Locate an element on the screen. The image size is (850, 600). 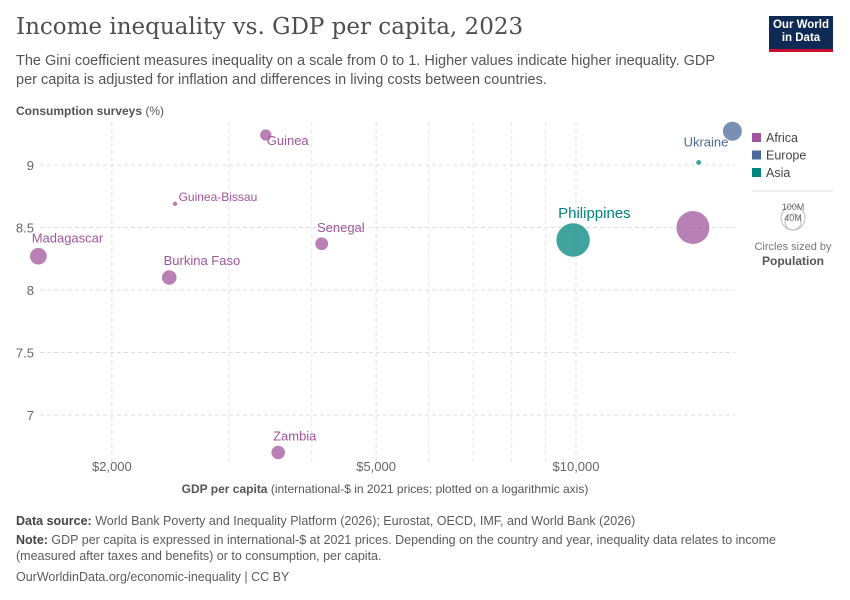
x-tick-label: $10,000 is located at coordinates (576, 466).